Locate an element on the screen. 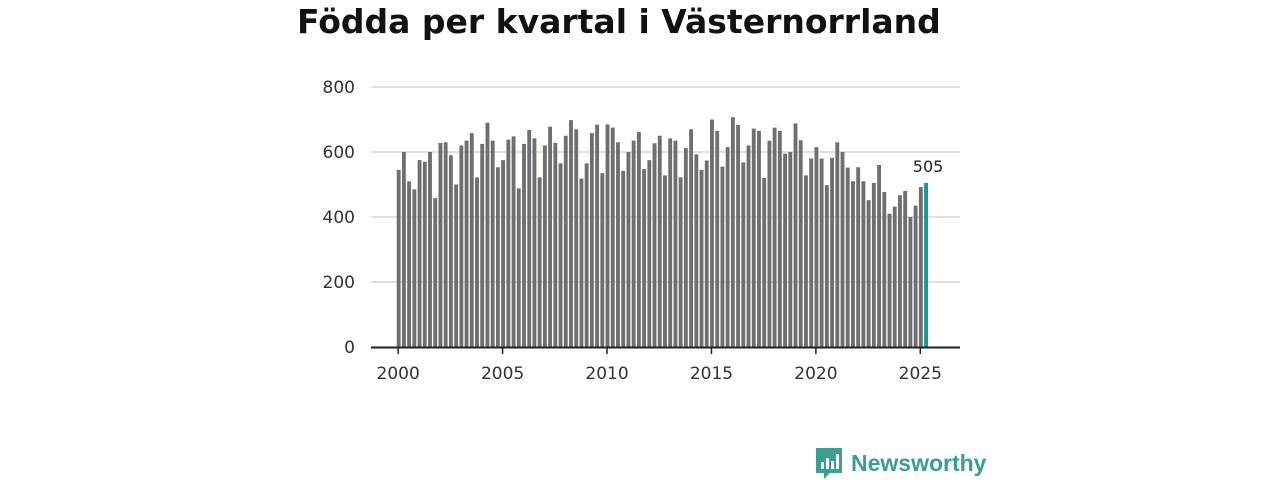 Image resolution: width=1280 pixels, height=480 pixels. x-tick-label: 2010 is located at coordinates (606, 374).